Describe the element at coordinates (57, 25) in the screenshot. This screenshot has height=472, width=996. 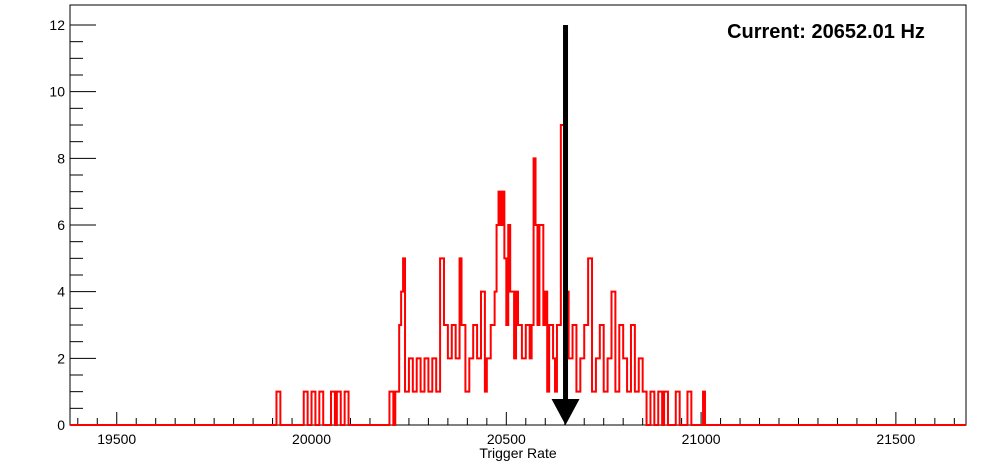
I see `y-tick-label: 12` at that location.